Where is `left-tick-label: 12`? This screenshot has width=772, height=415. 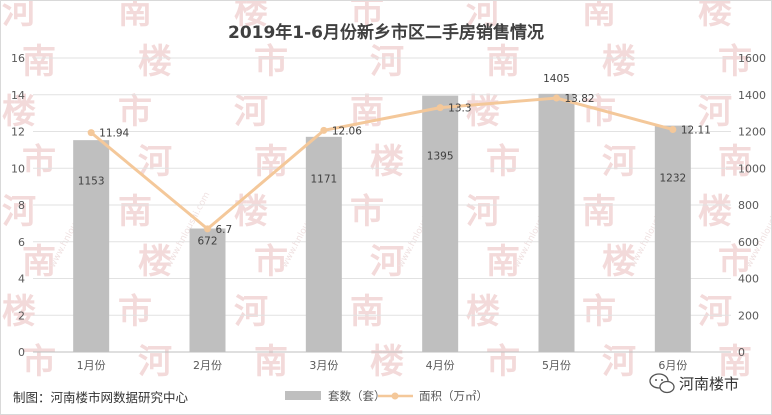 left-tick-label: 12 is located at coordinates (18, 132).